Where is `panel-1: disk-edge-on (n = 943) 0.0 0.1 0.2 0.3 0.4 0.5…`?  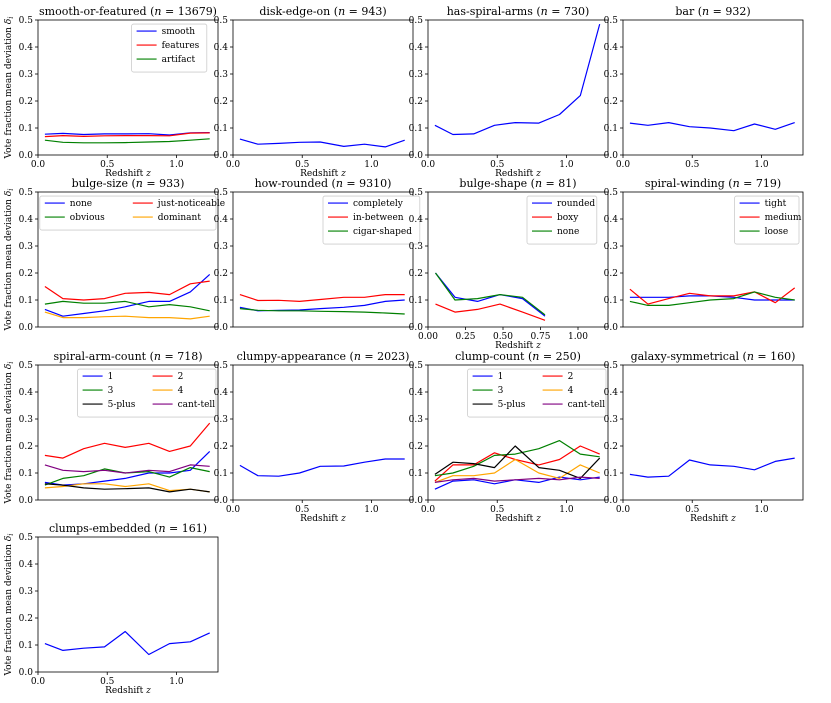
panel-1: disk-edge-on (n = 943) 0.0 0.1 0.2 0.3 0.4 0.5… is located at coordinates (314, 92).